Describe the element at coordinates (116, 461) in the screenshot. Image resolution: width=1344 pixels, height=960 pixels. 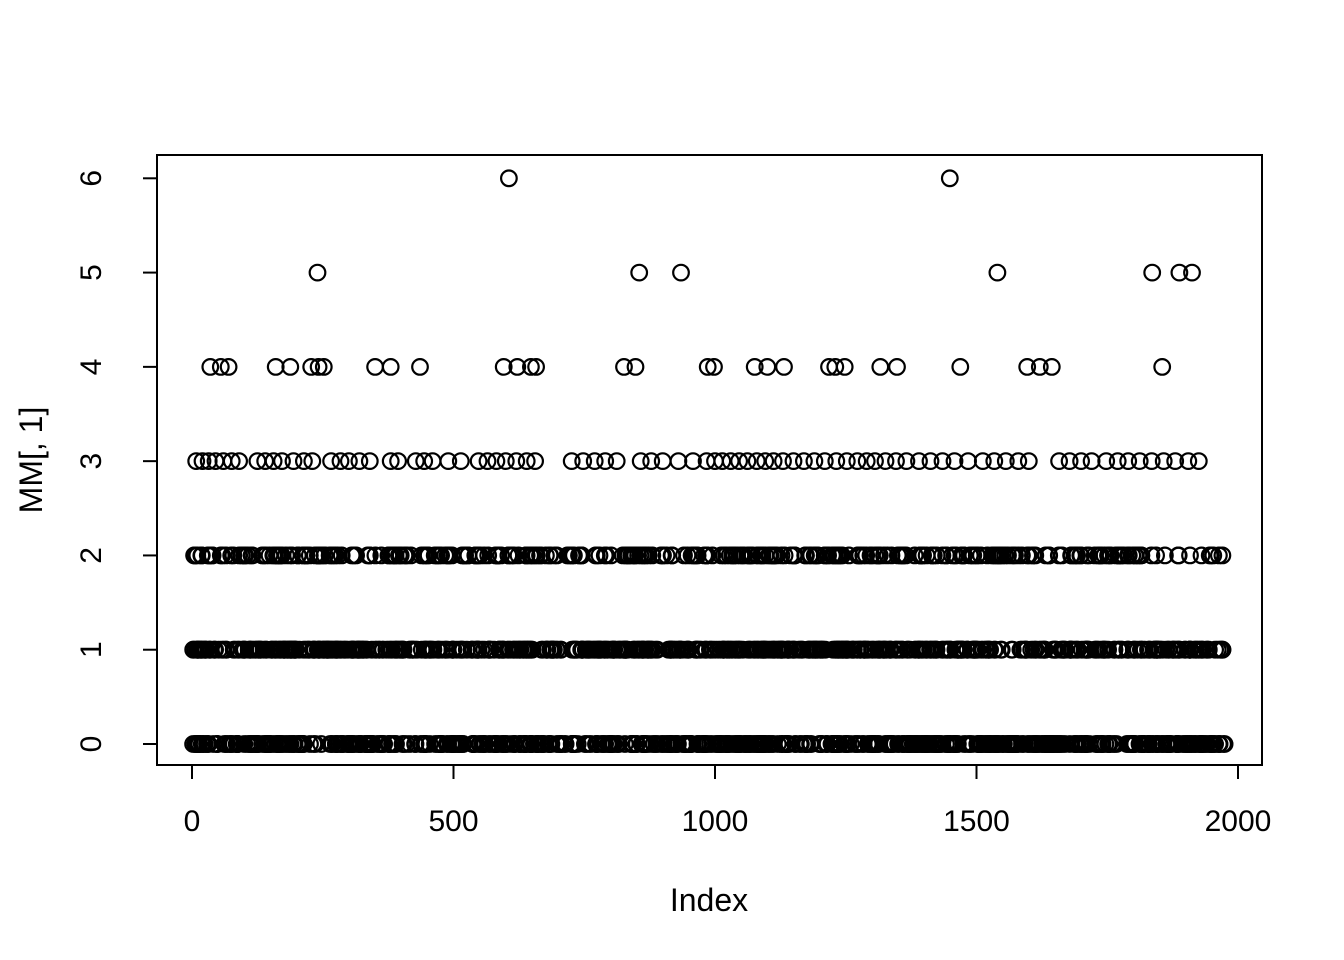
I see `y-axis: 0 1 2 3 4 5 6` at that location.